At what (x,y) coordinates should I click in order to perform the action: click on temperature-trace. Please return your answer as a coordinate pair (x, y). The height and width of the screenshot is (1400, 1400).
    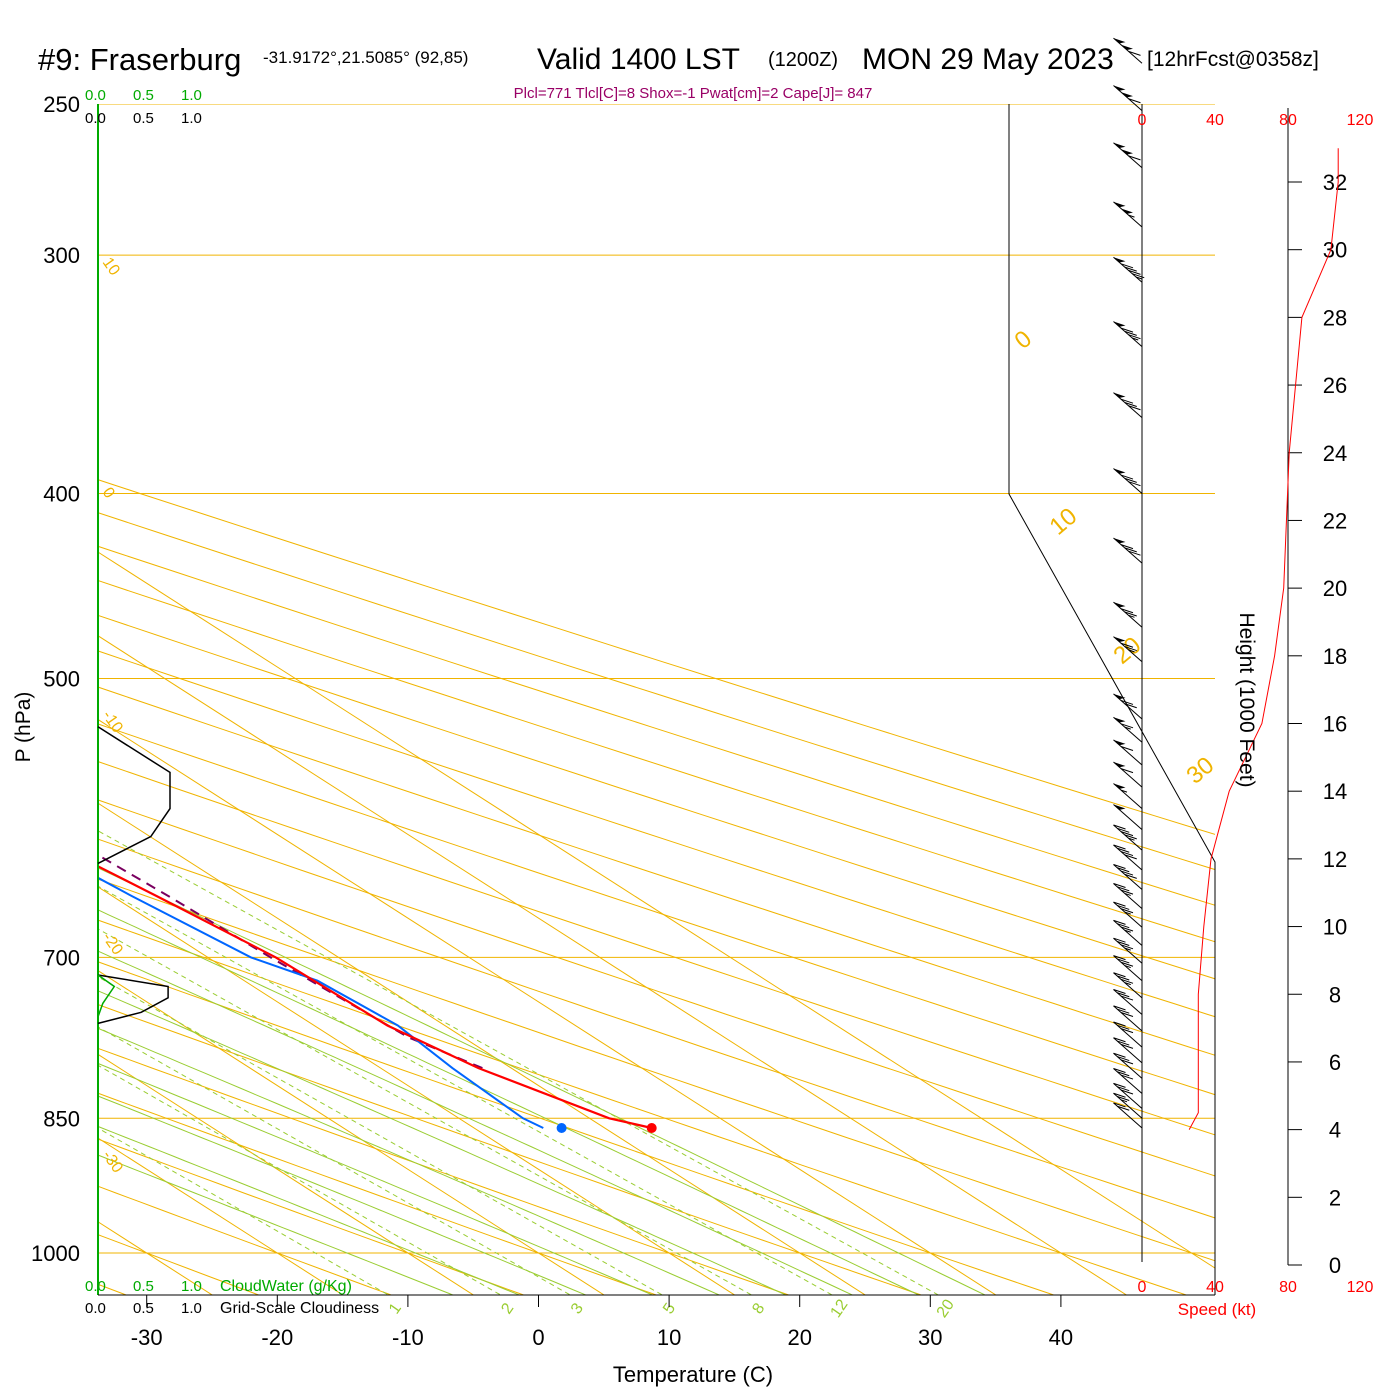
    Looking at the image, I should click on (375, 997).